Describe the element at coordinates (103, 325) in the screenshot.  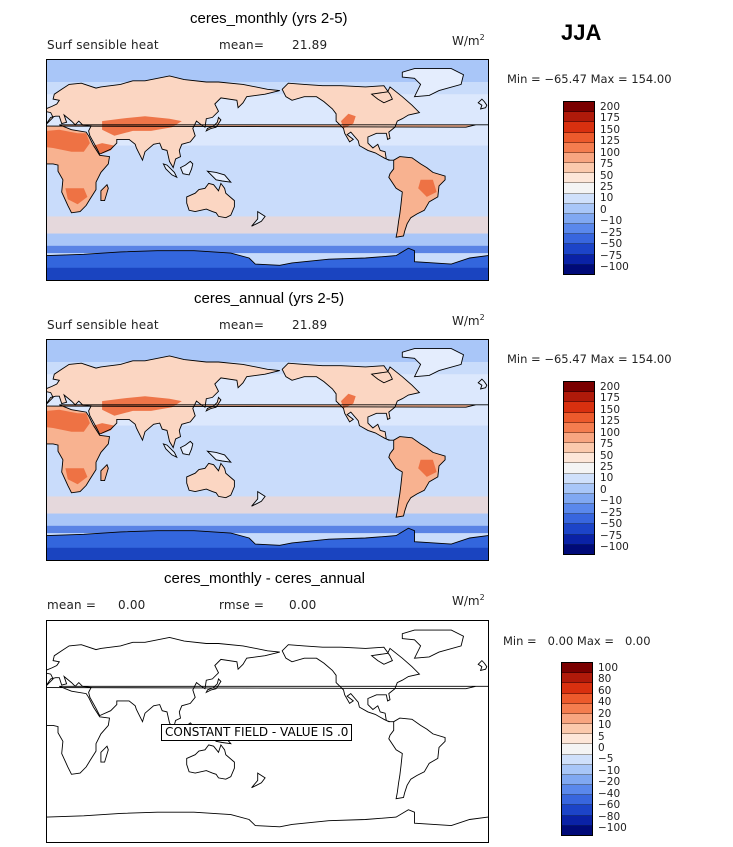
I see `panel-2-variable-label: Surf sensible heat` at that location.